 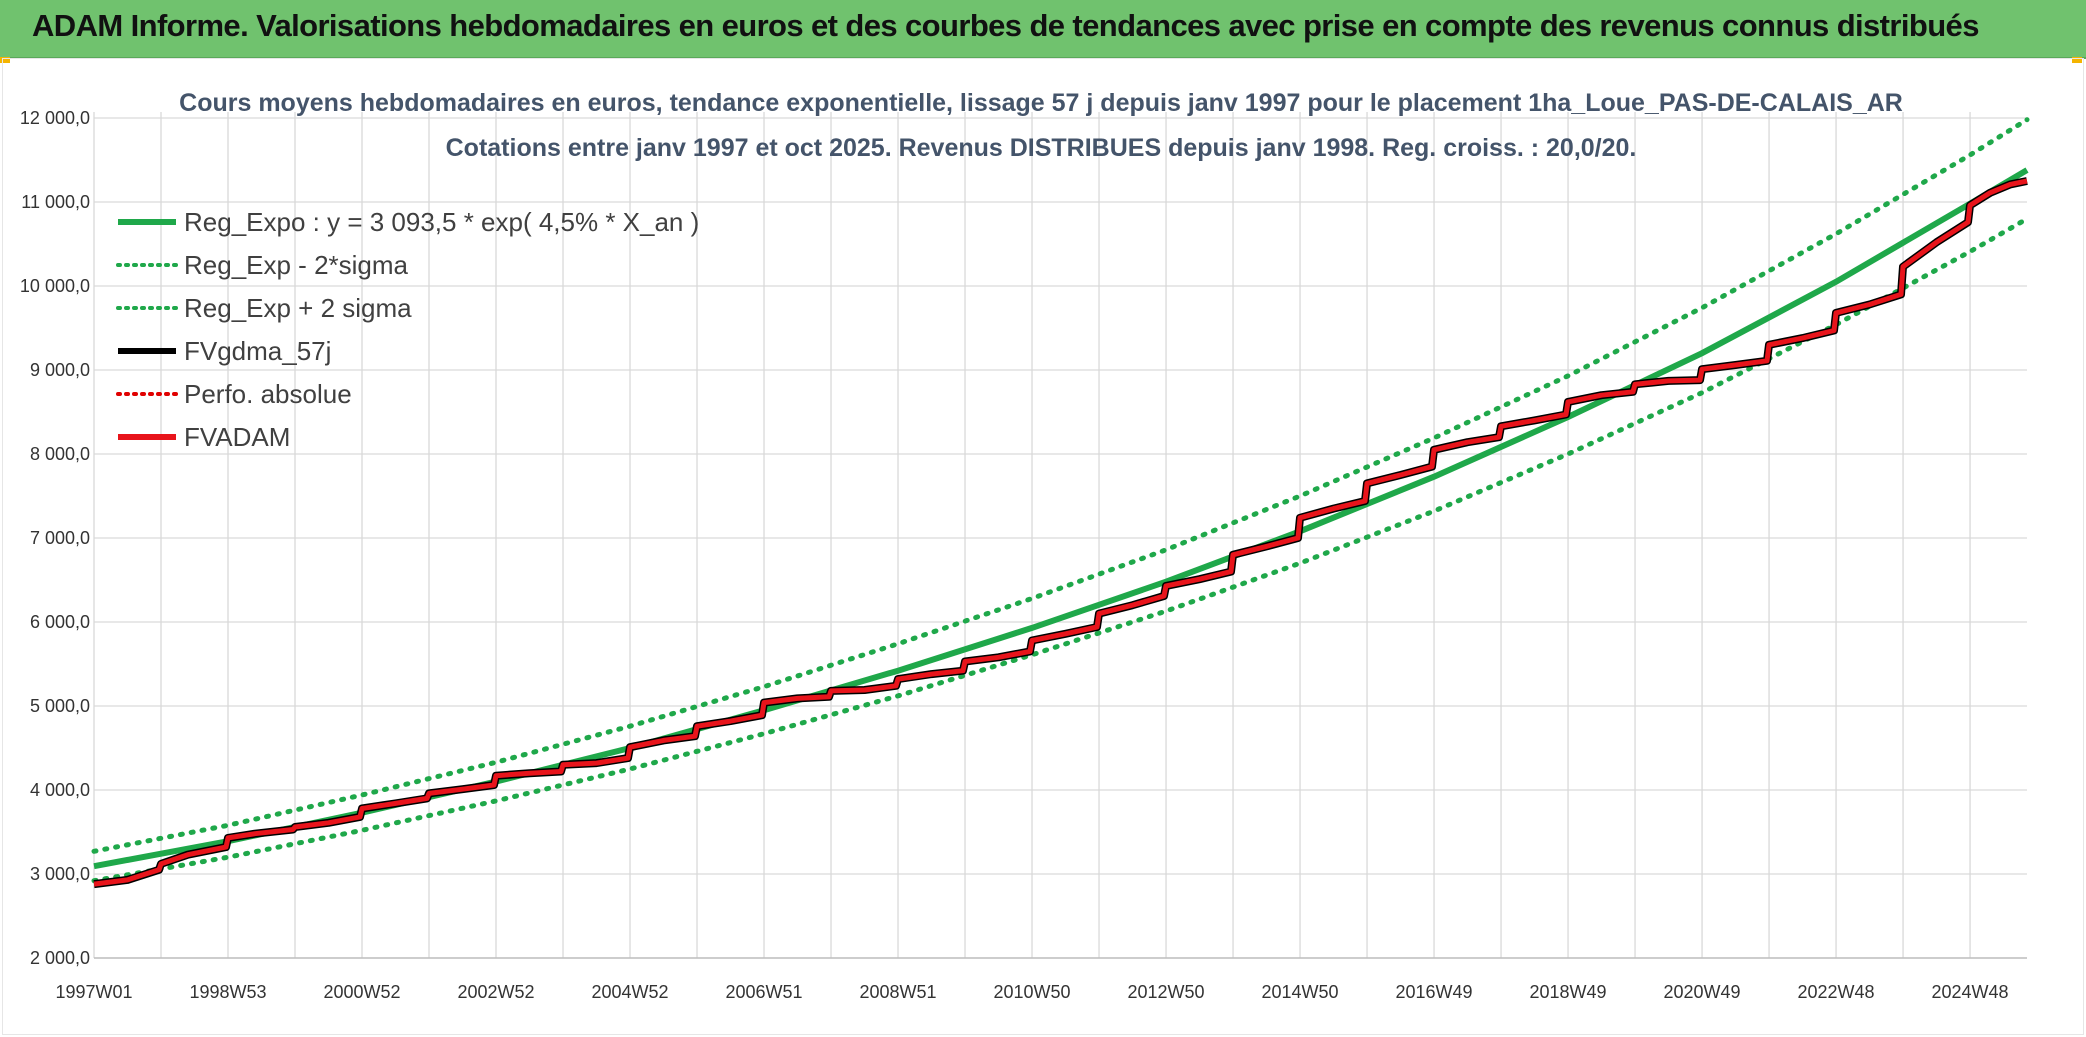 What do you see at coordinates (763, 992) in the screenshot?
I see `x-tick-label: 2006W51` at bounding box center [763, 992].